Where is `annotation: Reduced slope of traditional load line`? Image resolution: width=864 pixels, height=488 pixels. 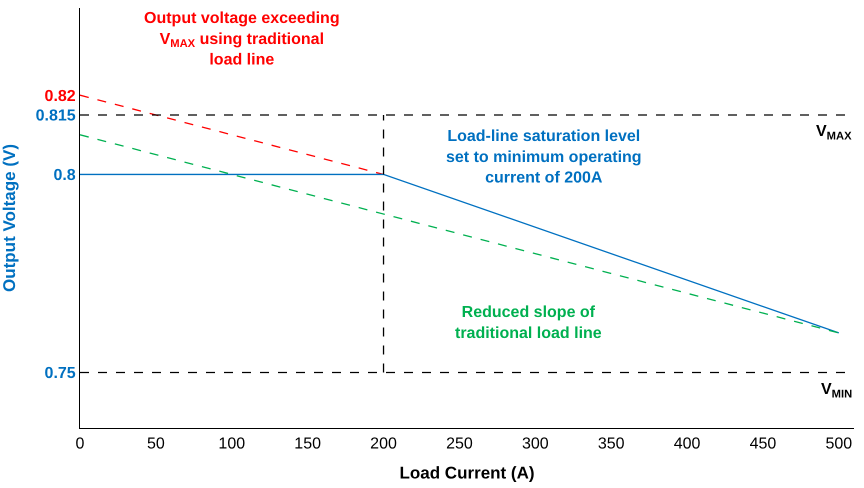 annotation: Reduced slope of traditional load line is located at coordinates (528, 323).